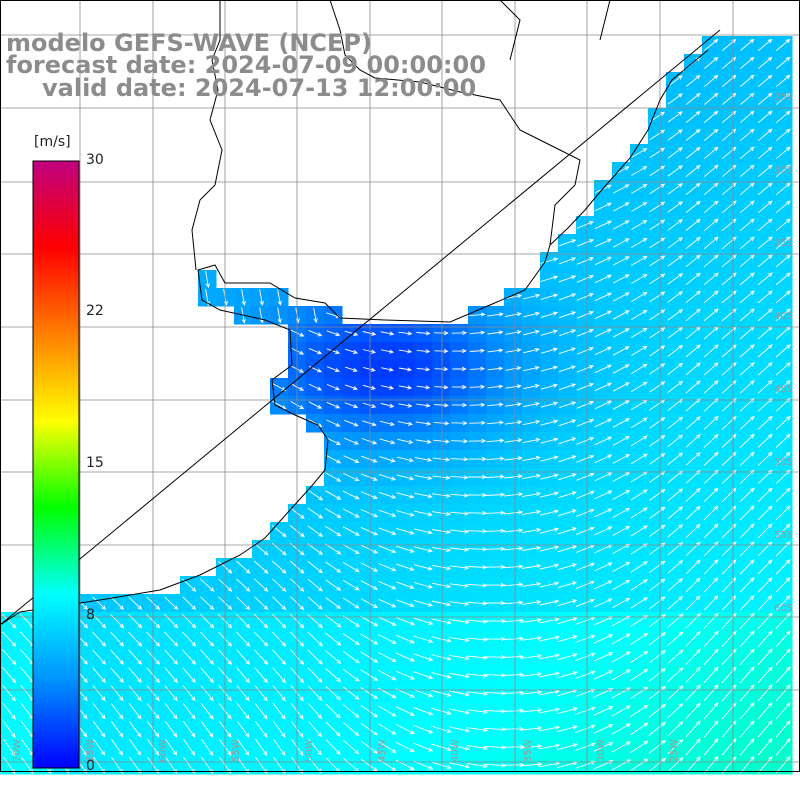 Image resolution: width=800 pixels, height=800 pixels. What do you see at coordinates (783, 170) in the screenshot?
I see `latitude-label: 30S` at bounding box center [783, 170].